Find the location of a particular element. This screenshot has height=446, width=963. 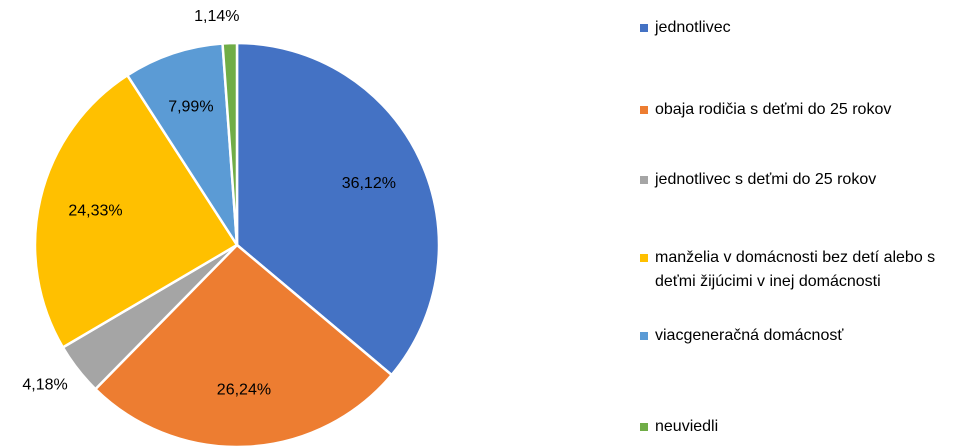

legend-item: viacgeneračná domácnosť is located at coordinates (797, 336).